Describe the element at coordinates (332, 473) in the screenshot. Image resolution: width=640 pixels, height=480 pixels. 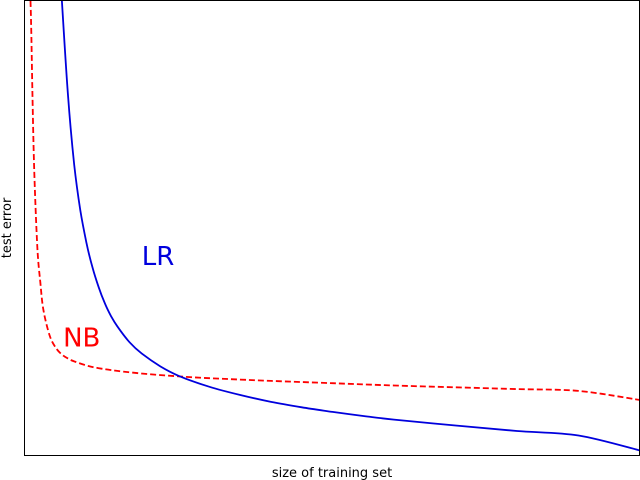
I see `x-axis-label: size of training set` at that location.